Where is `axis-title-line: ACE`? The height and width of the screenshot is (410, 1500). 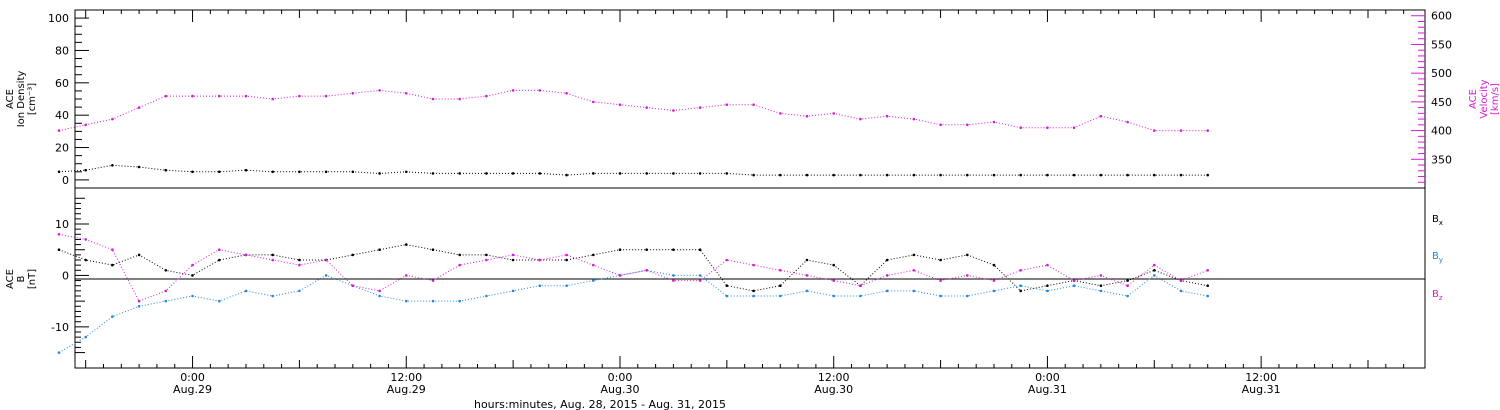
axis-title-line: ACE is located at coordinates (10, 99).